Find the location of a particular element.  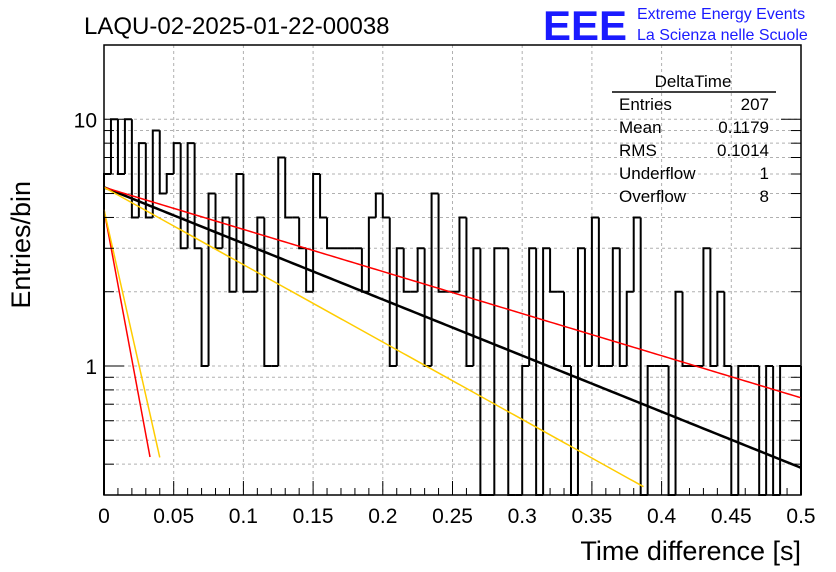

x-tick-label: 0.1 is located at coordinates (243, 516).